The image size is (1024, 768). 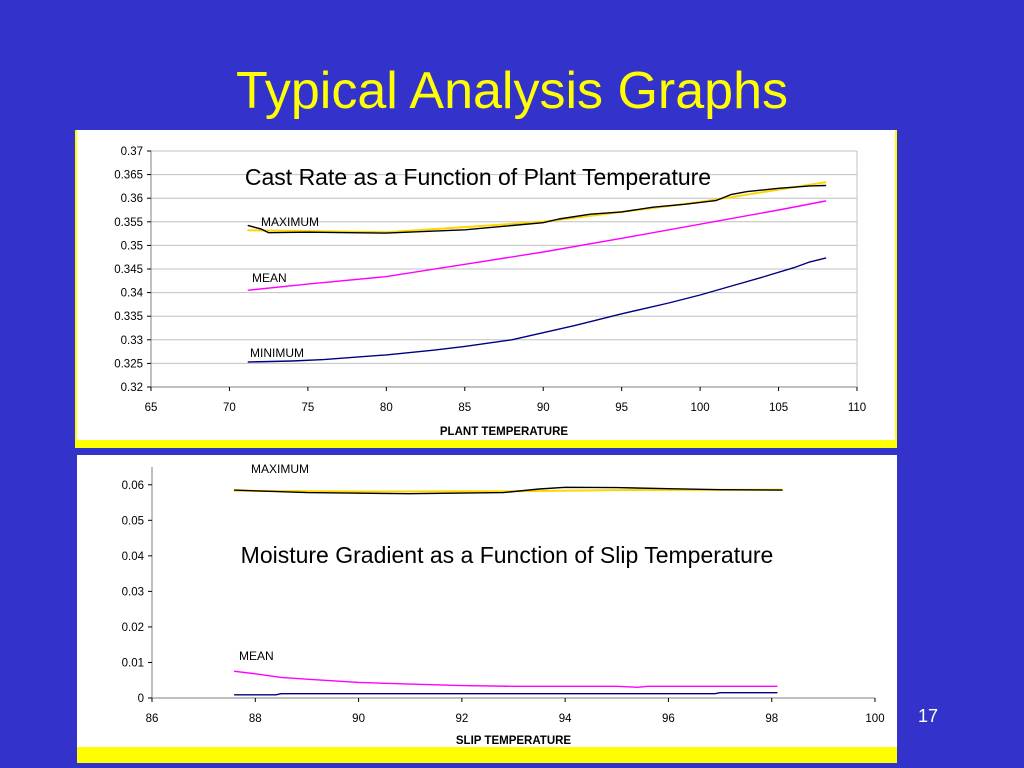 What do you see at coordinates (128, 270) in the screenshot?
I see `y-tick-label: 0.345` at bounding box center [128, 270].